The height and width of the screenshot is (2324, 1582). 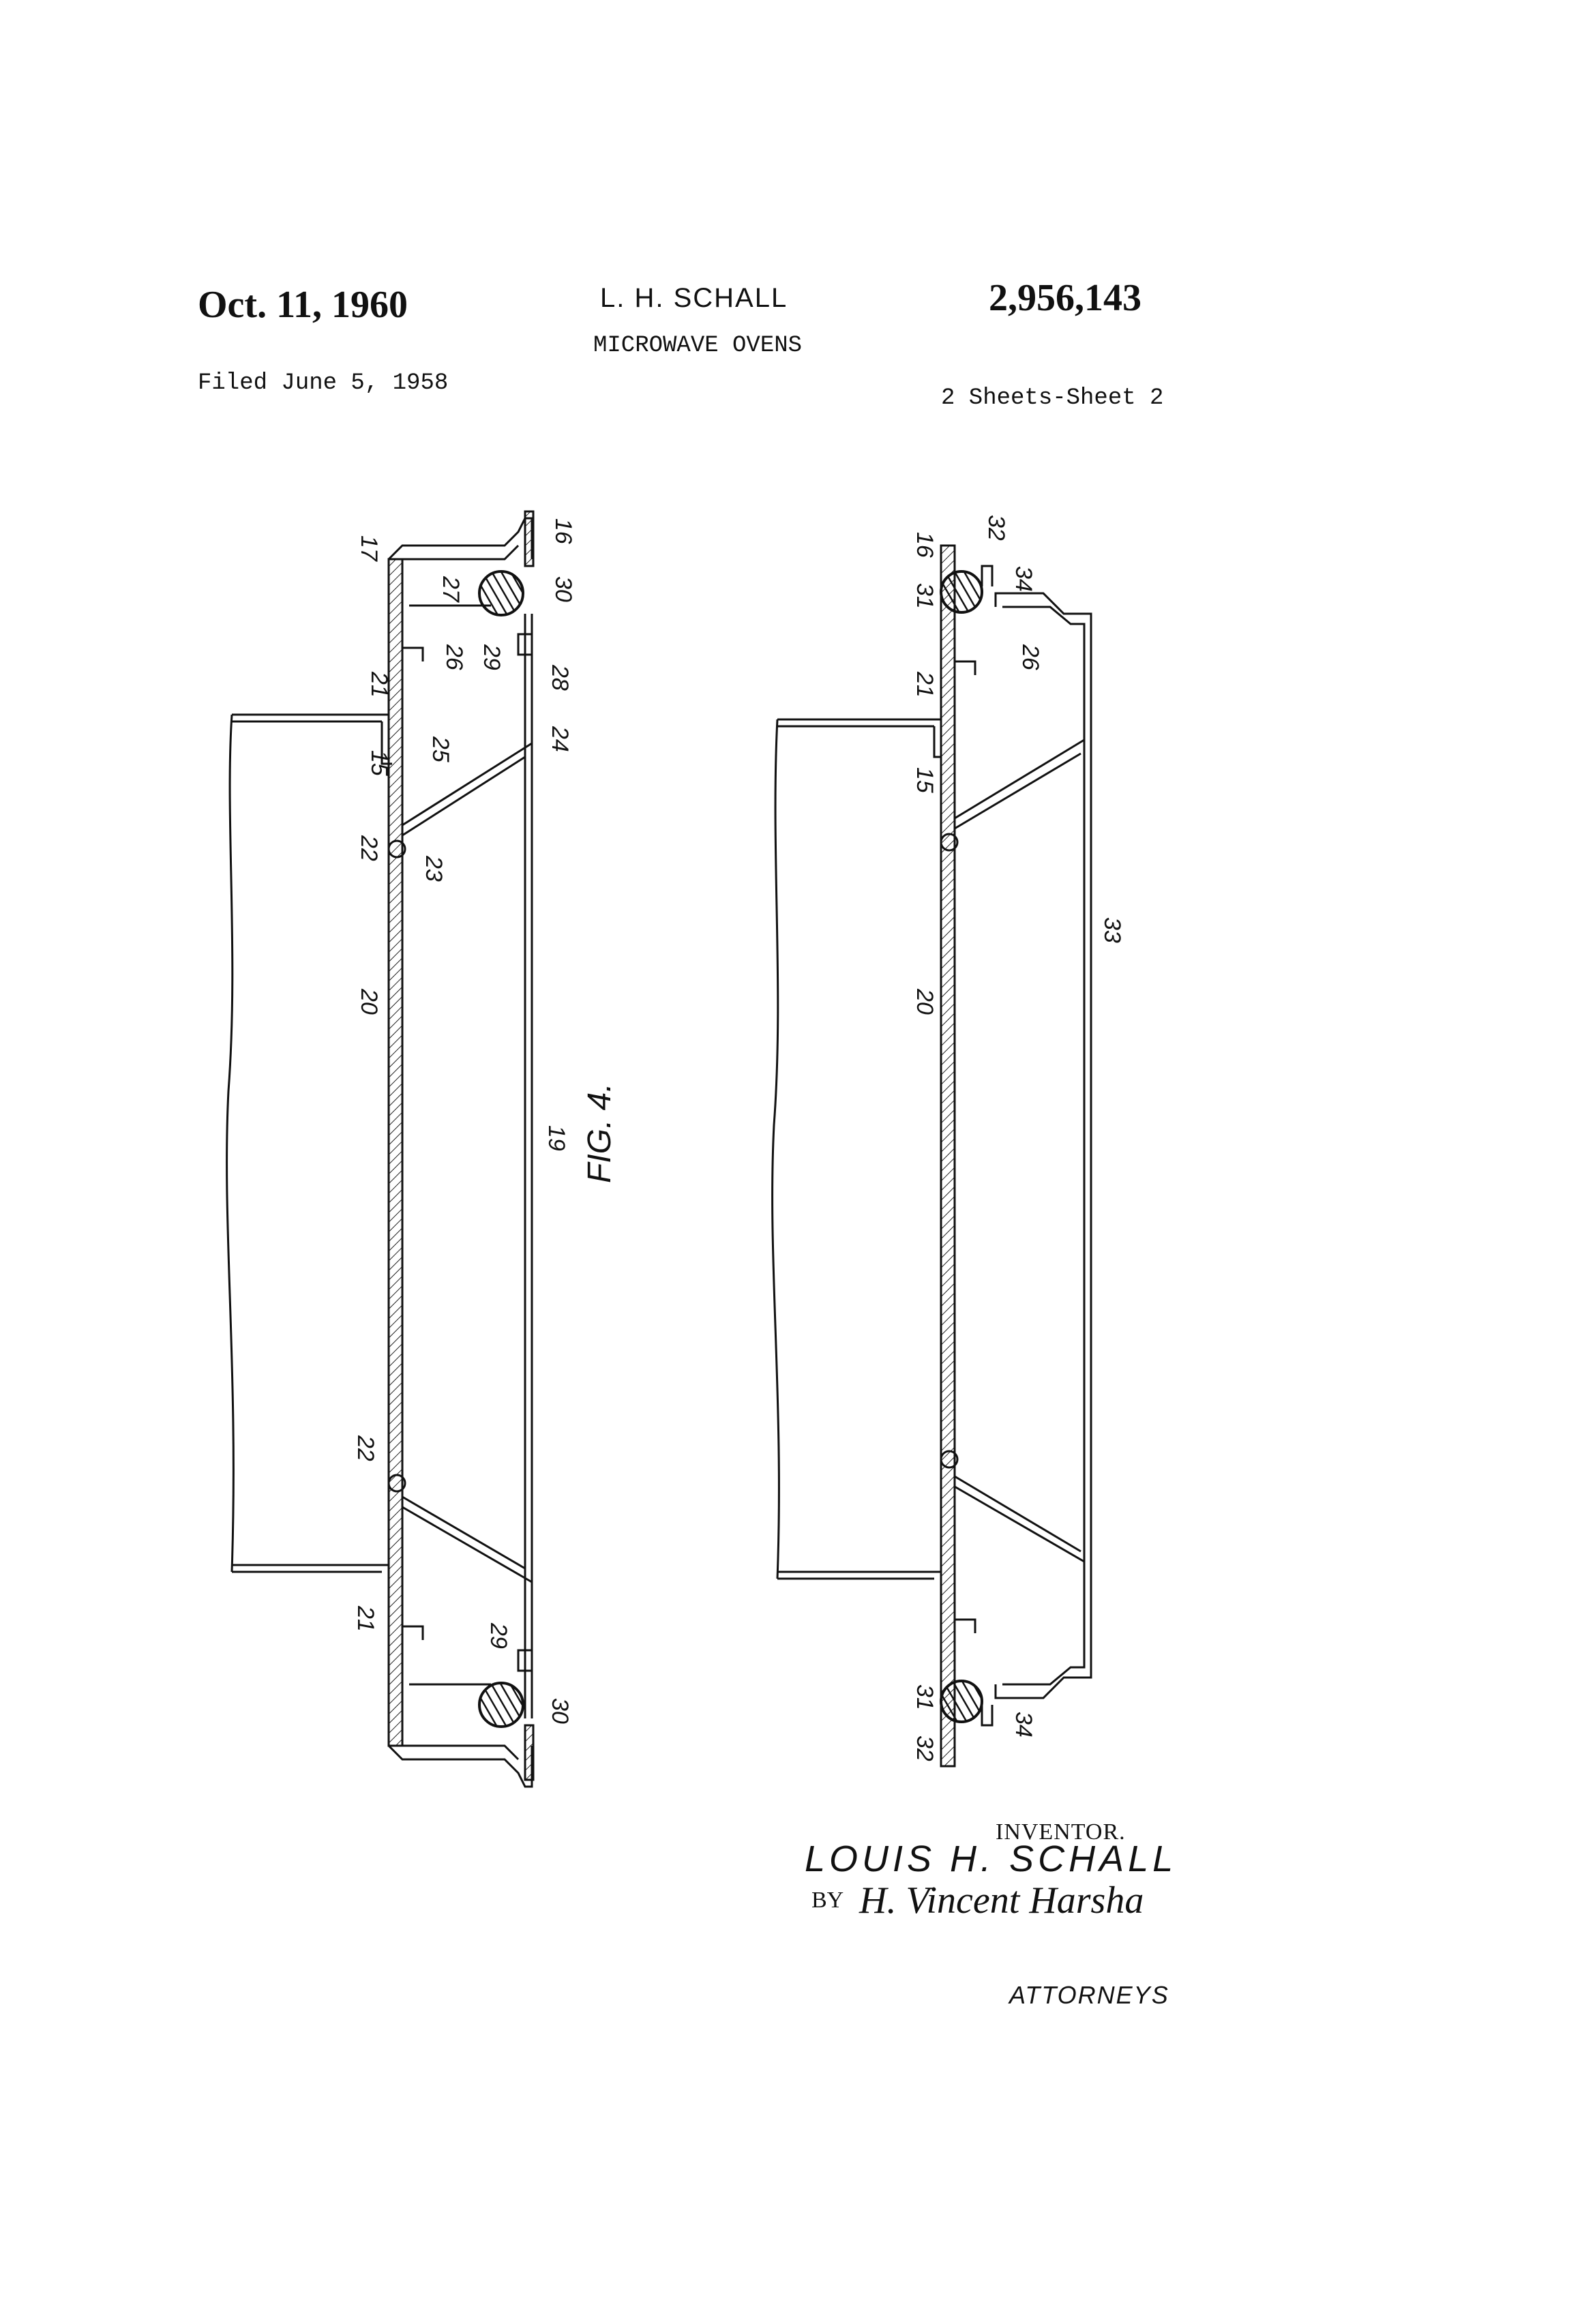 What do you see at coordinates (827, 1900) in the screenshot?
I see `by-label: BY` at bounding box center [827, 1900].